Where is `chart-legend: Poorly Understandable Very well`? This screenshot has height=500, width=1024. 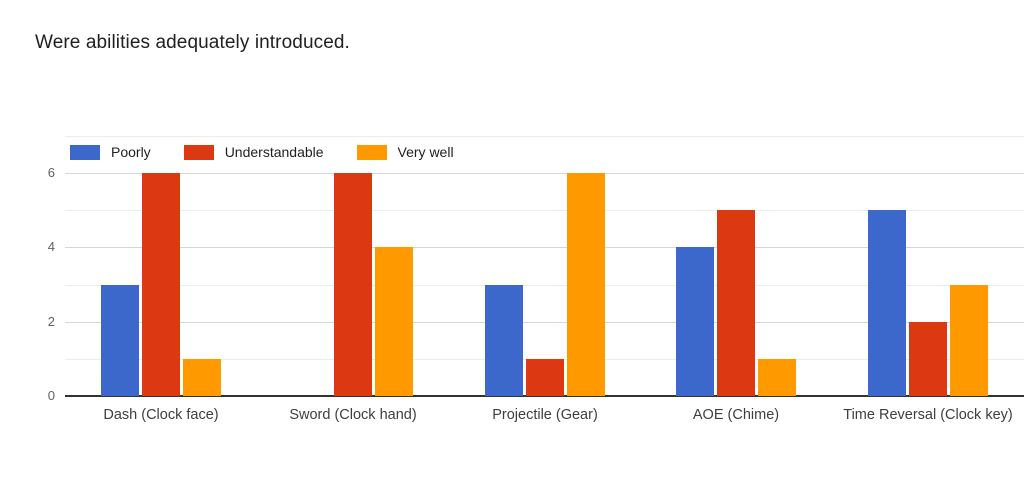 chart-legend: Poorly Understandable Very well is located at coordinates (262, 152).